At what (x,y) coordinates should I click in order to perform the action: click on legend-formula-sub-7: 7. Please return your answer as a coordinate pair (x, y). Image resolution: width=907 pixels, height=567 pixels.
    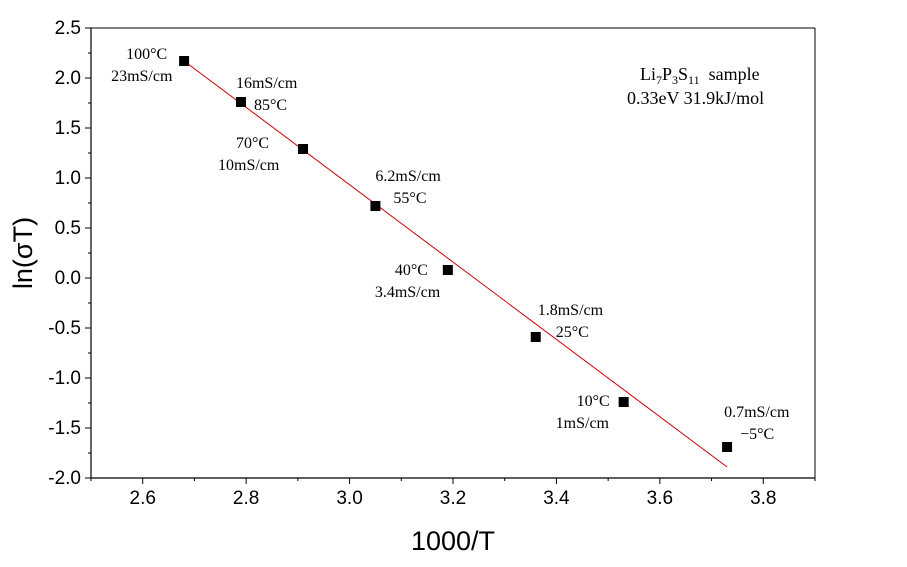
    Looking at the image, I should click on (659, 80).